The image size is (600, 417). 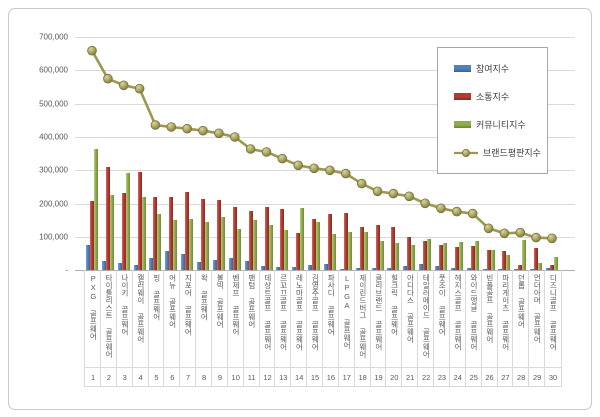 I want to click on x-rank-label: 23, so click(x=441, y=377).